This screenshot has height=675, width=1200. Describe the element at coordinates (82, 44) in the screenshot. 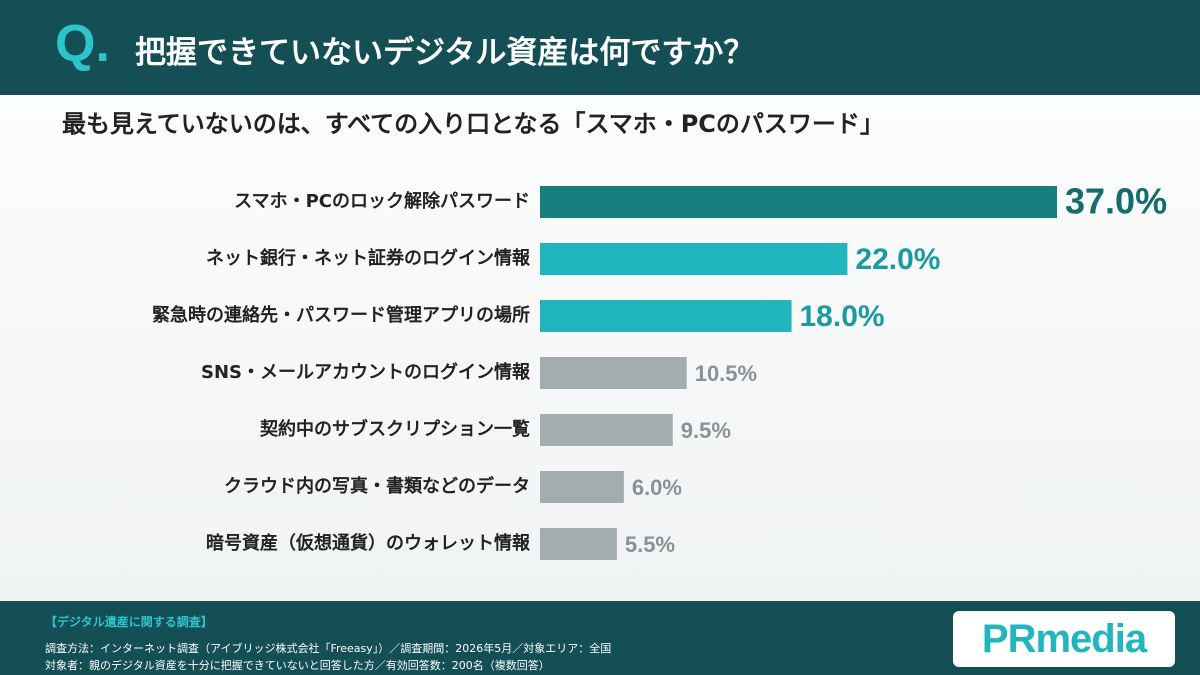

I see `q-mark: Q.` at that location.